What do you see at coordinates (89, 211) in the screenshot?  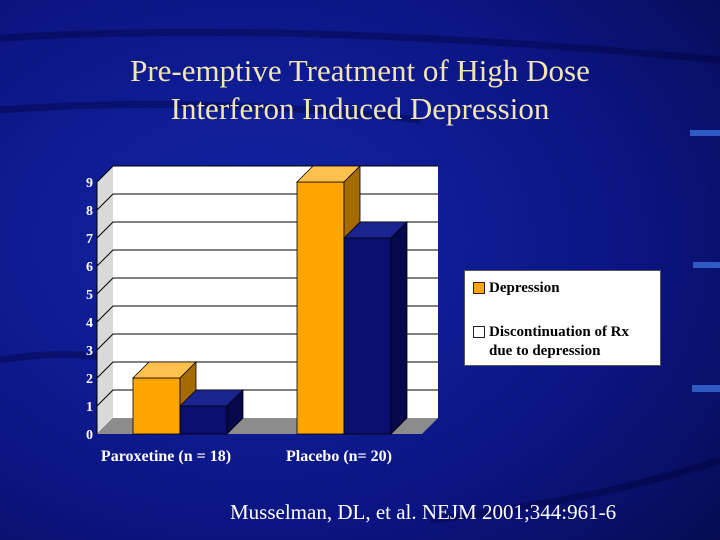 I see `y-tick-label: 8` at bounding box center [89, 211].